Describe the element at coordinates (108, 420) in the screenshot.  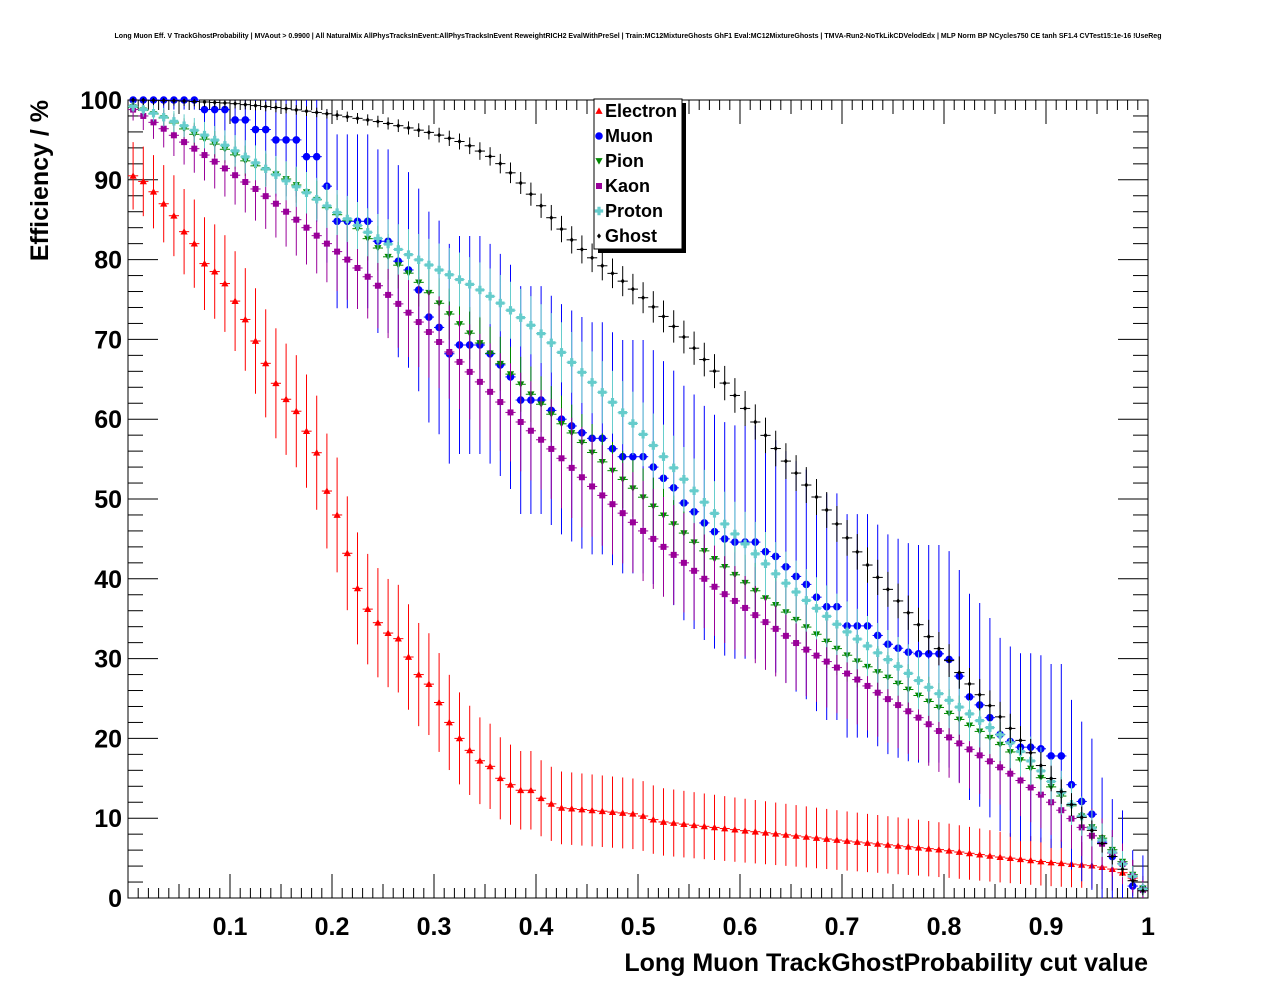
I see `y-tick-label: 60` at that location.